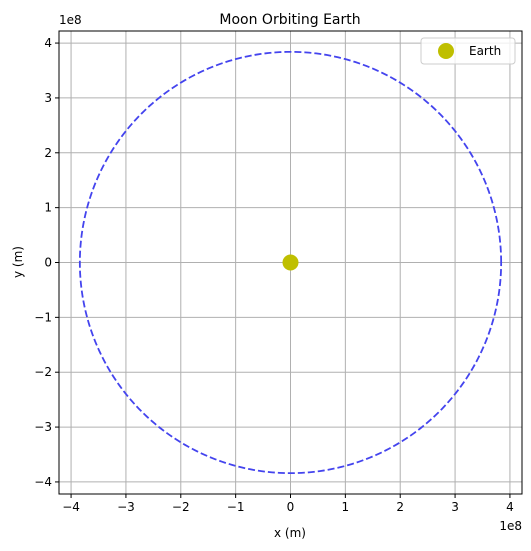  I want to click on y-tick-label: −2, so click(43, 372).